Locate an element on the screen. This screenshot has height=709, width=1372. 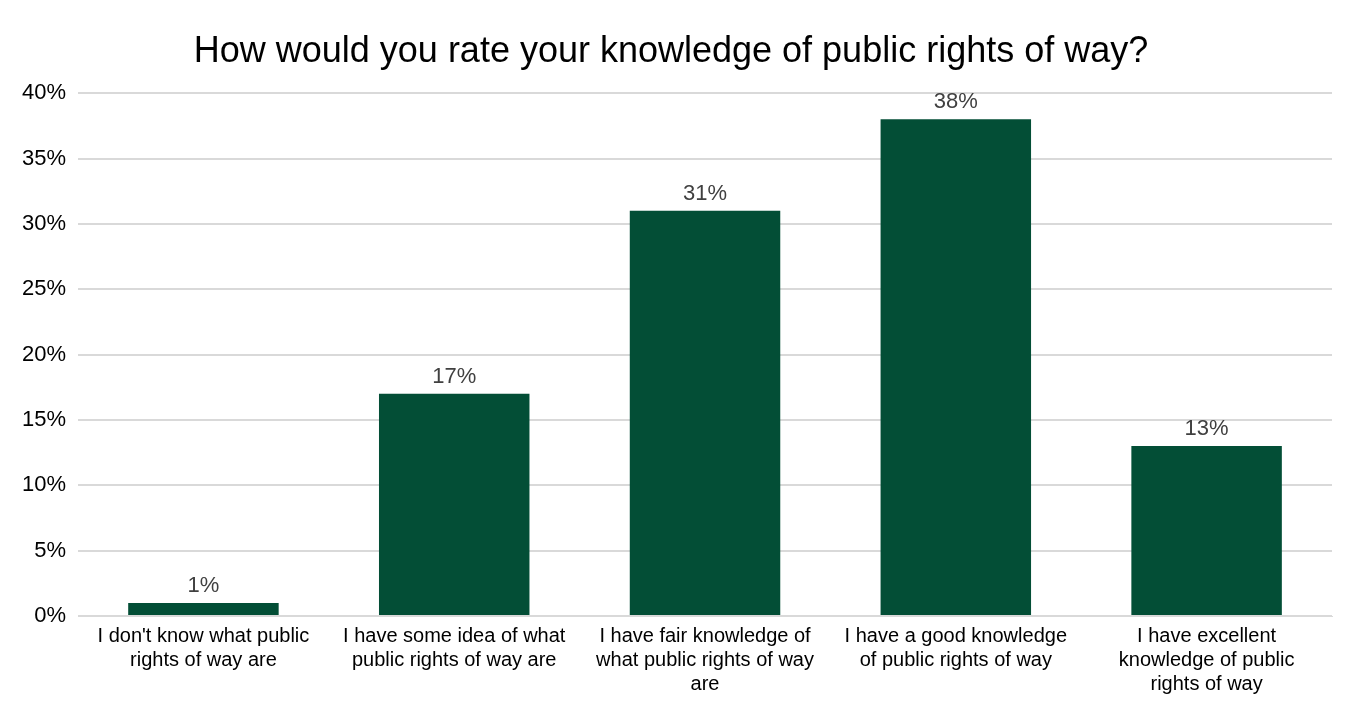
y-tick-label: 10% is located at coordinates (44, 484).